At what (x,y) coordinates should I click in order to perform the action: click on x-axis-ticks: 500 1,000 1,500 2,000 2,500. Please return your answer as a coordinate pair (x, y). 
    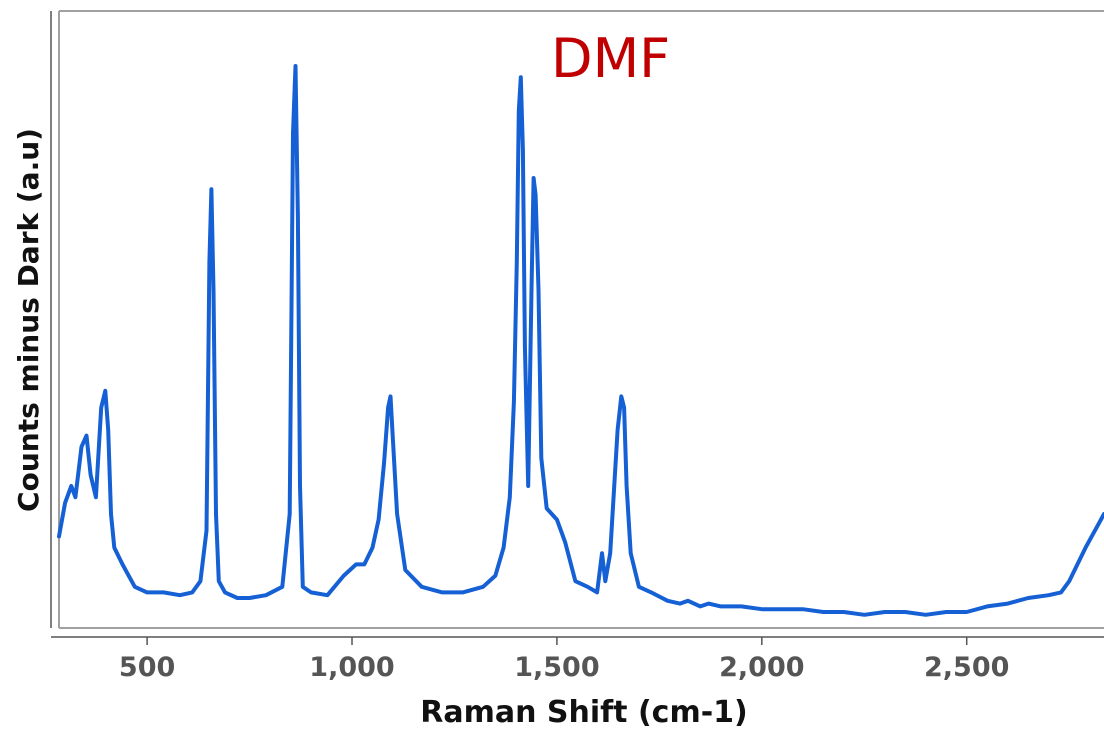
    Looking at the image, I should click on (564, 660).